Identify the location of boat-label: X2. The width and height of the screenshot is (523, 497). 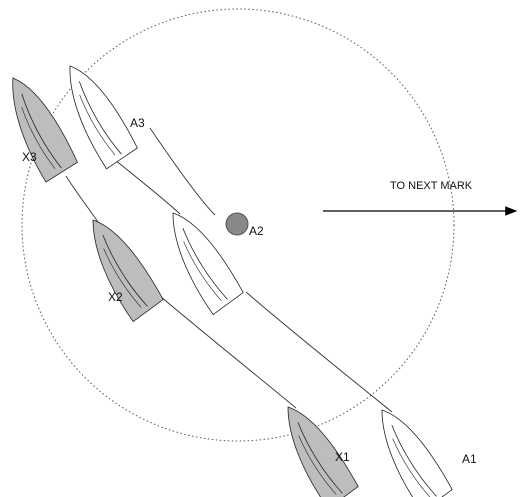
(115, 297).